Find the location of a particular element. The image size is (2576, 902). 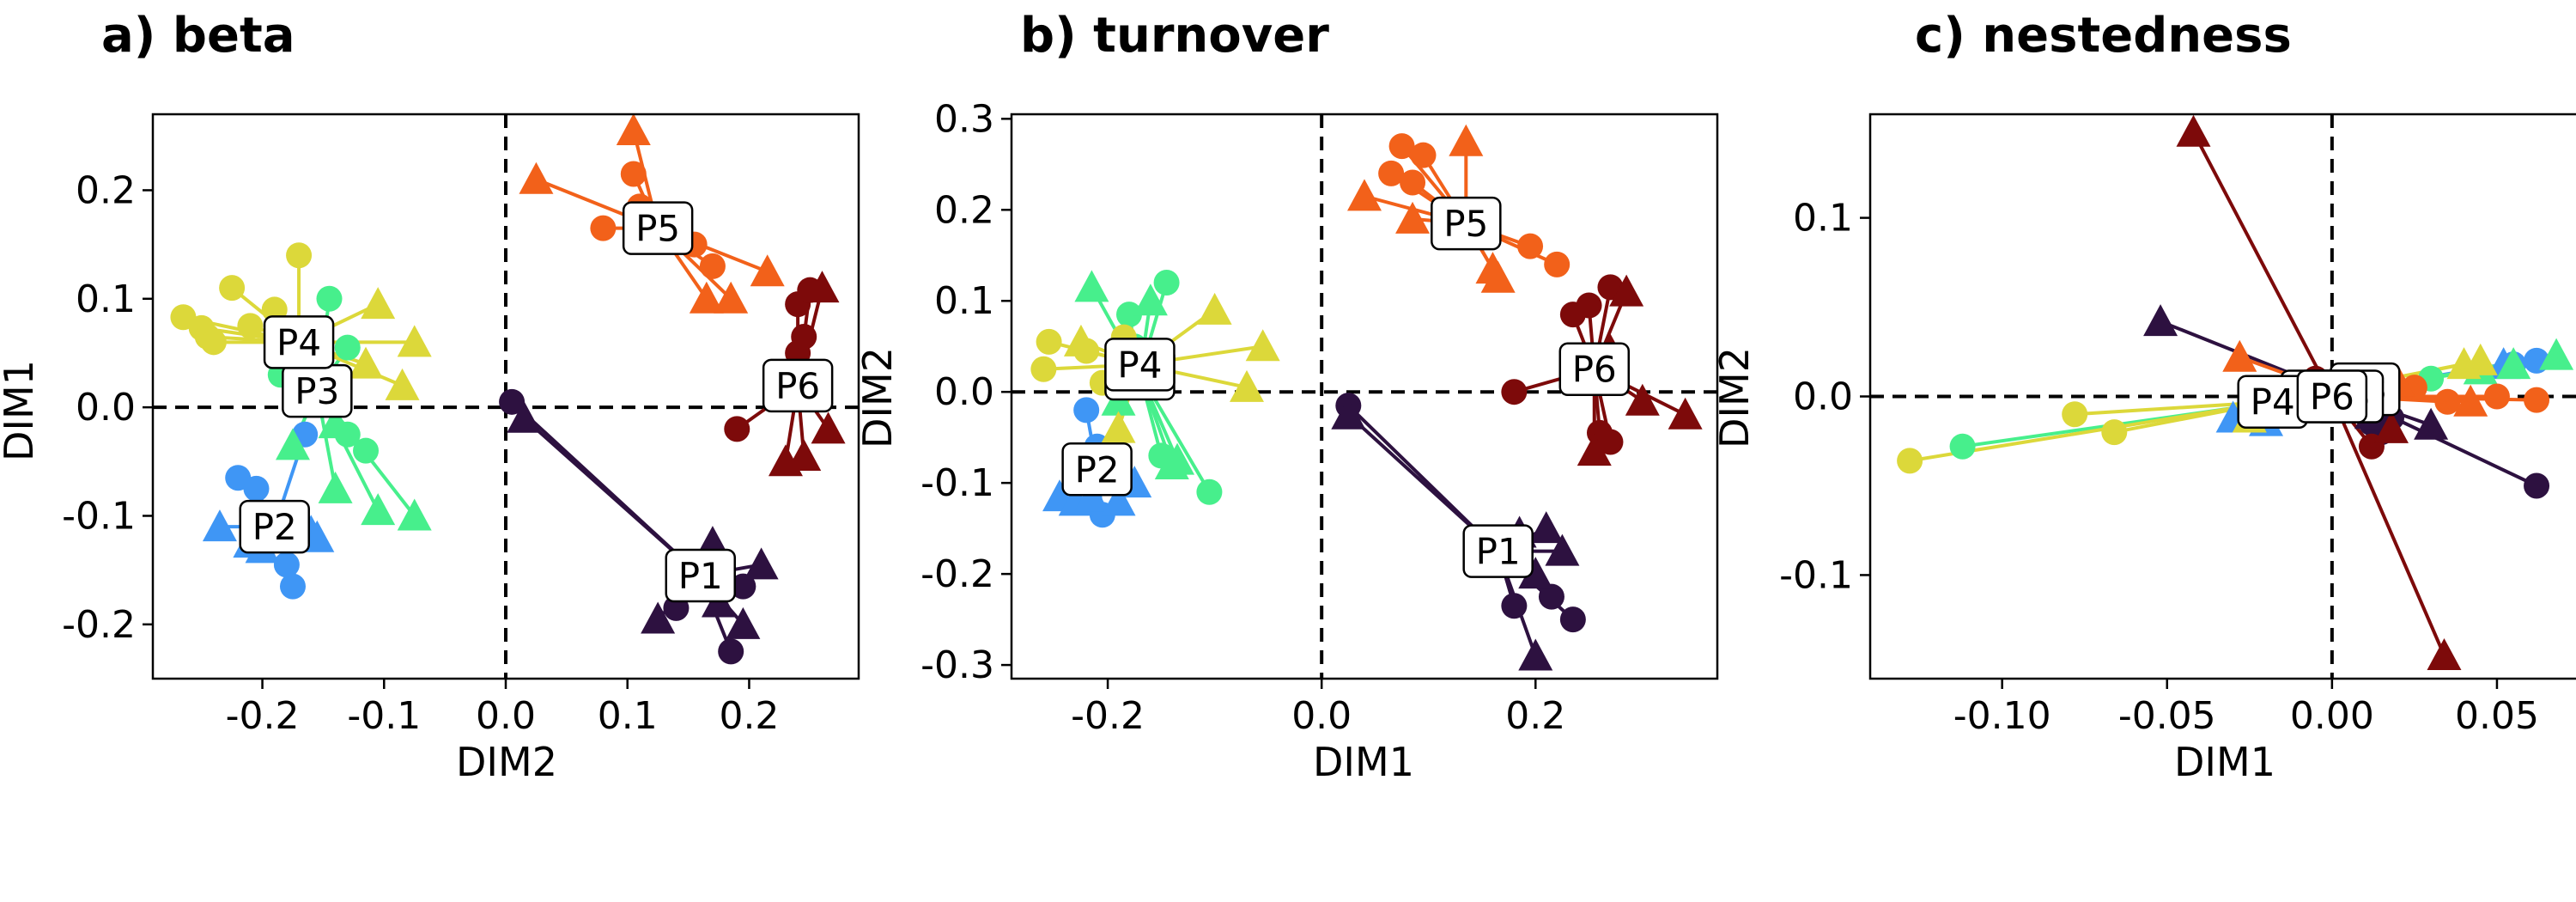

x-tick-label: -0.2 is located at coordinates (1108, 716).